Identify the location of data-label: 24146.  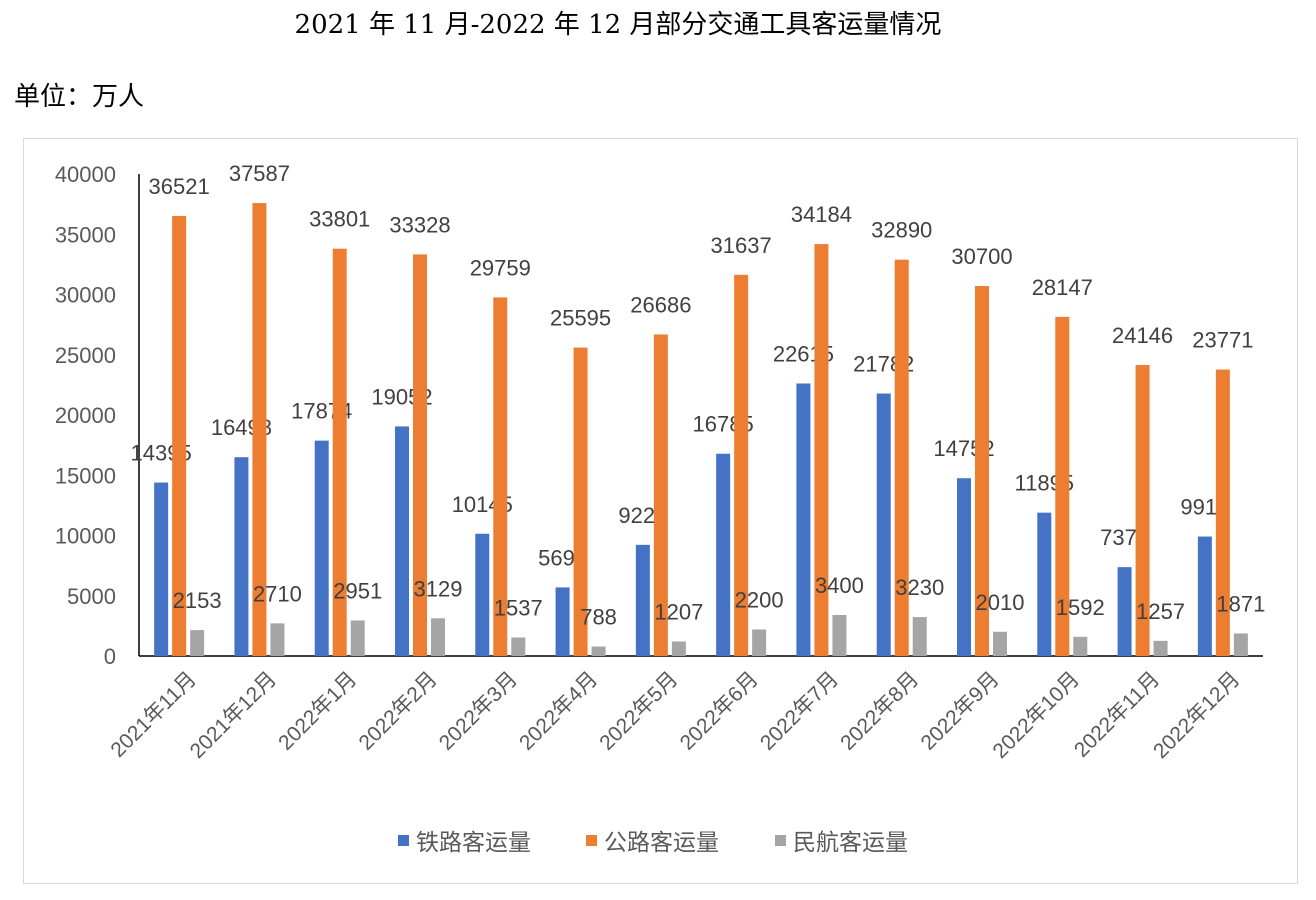
(1142, 335).